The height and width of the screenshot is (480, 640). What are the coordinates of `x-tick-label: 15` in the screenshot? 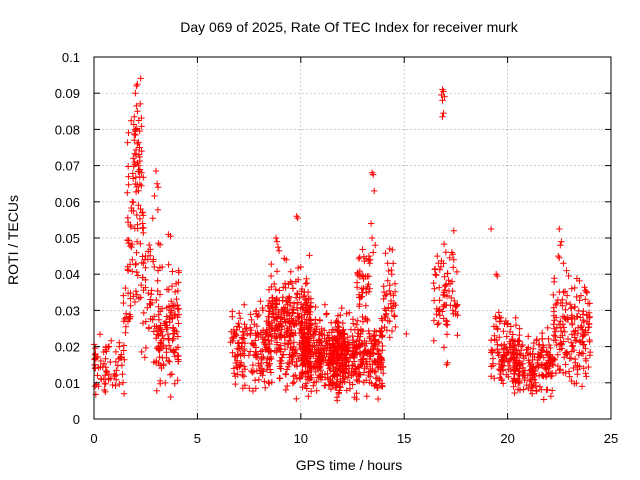 It's located at (404, 438).